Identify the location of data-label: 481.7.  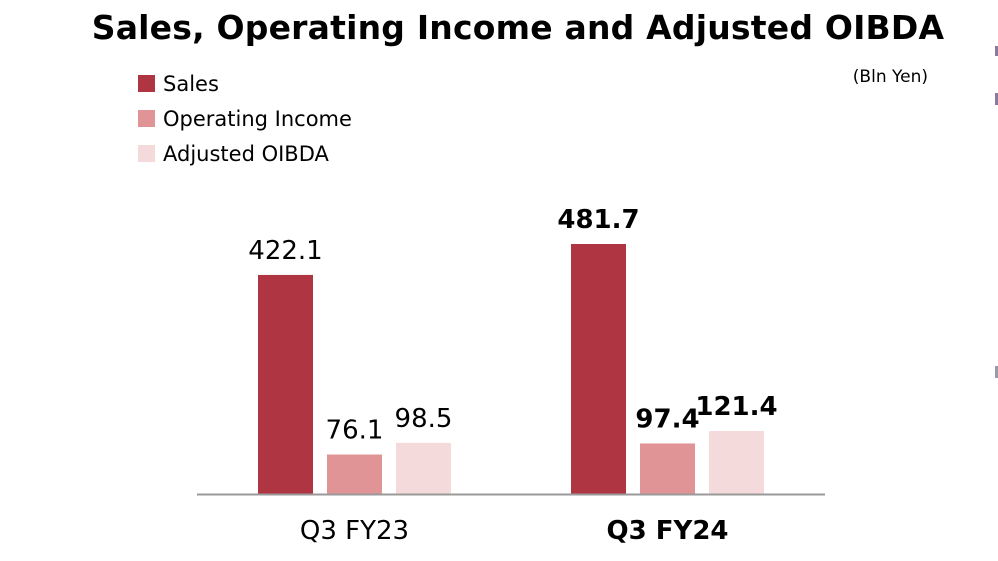
(598, 220).